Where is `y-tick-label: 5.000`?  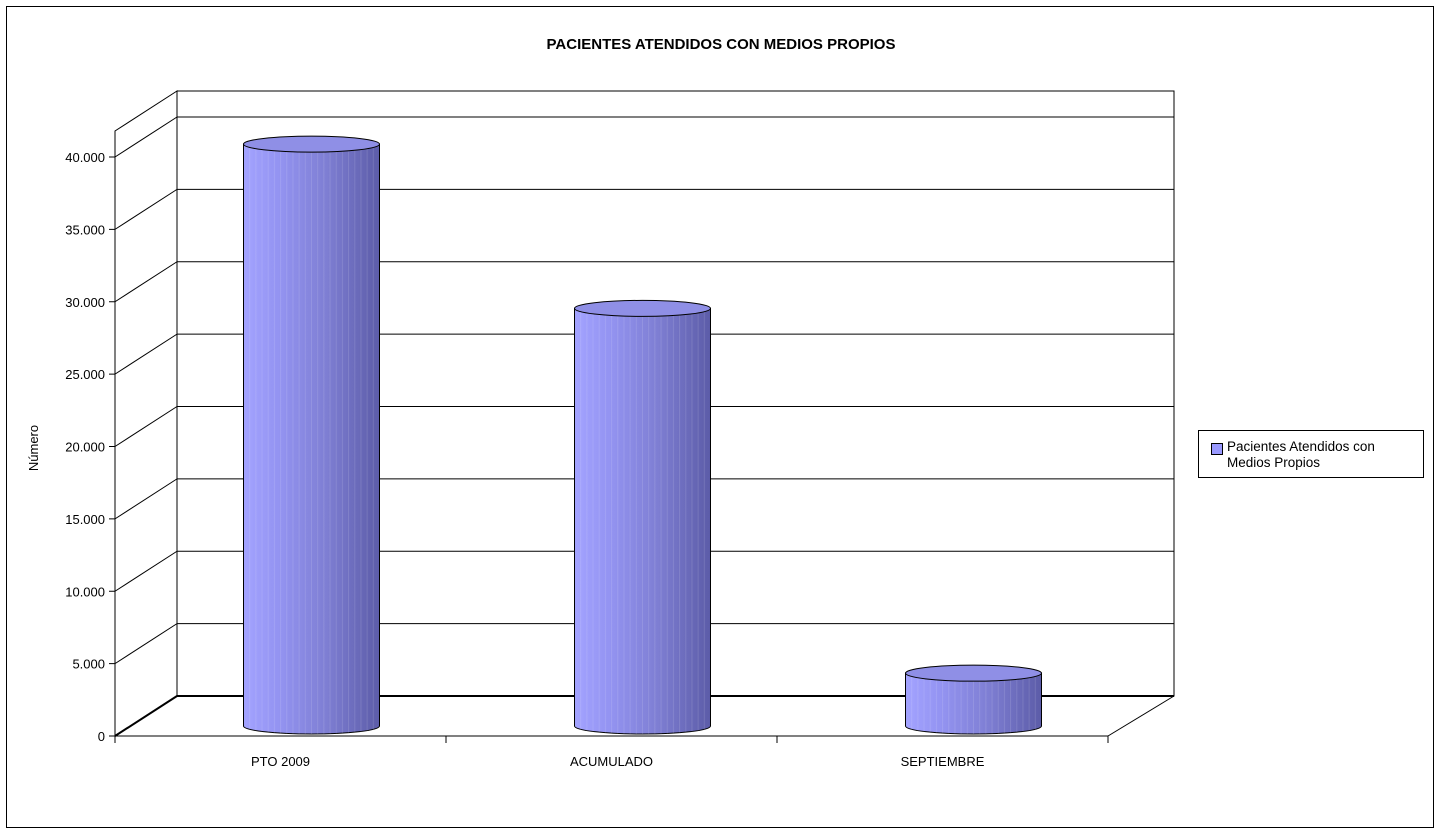 y-tick-label: 5.000 is located at coordinates (88, 664).